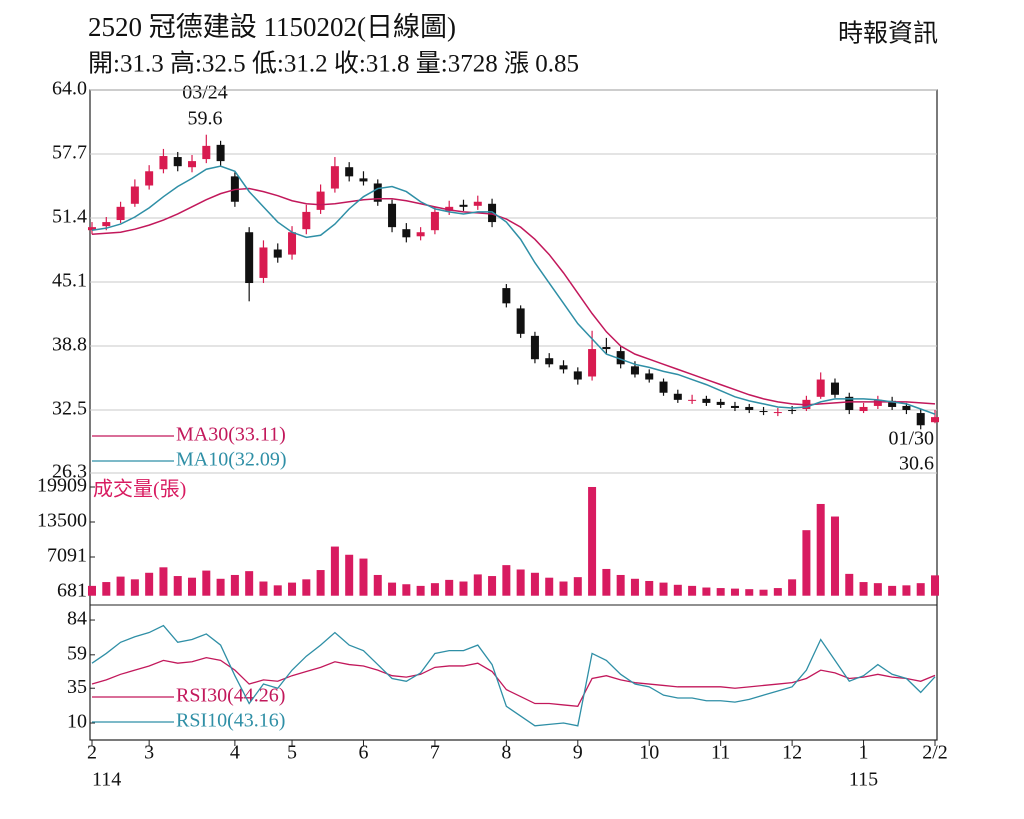 Image resolution: width=1024 pixels, height=819 pixels. I want to click on y-tick-label: 32.5, so click(69, 409).